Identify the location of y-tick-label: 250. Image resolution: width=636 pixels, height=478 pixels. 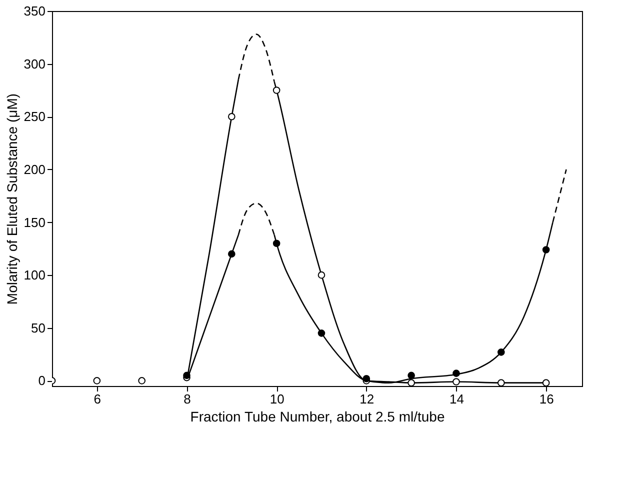
(35, 116).